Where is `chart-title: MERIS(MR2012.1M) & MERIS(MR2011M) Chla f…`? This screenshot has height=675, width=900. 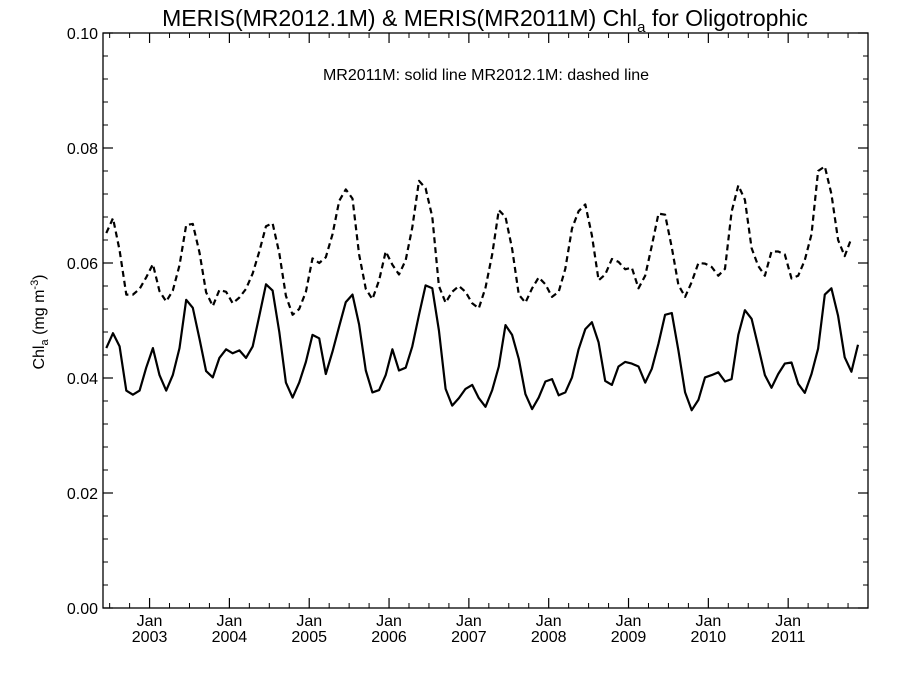 chart-title: MERIS(MR2012.1M) & MERIS(MR2011M) Chla f… is located at coordinates (485, 20).